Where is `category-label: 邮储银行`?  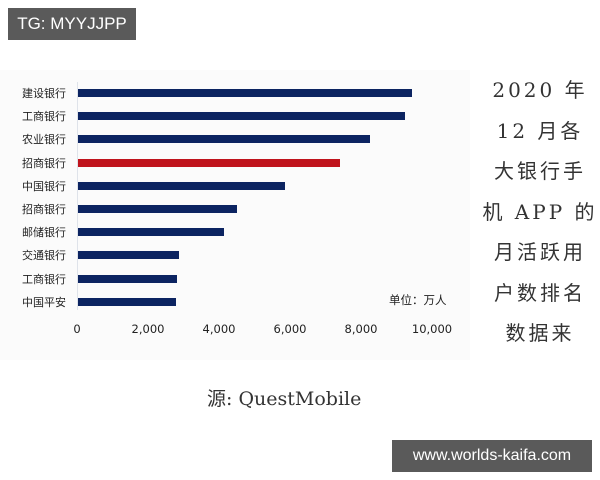
category-label: 邮储银行 is located at coordinates (44, 233).